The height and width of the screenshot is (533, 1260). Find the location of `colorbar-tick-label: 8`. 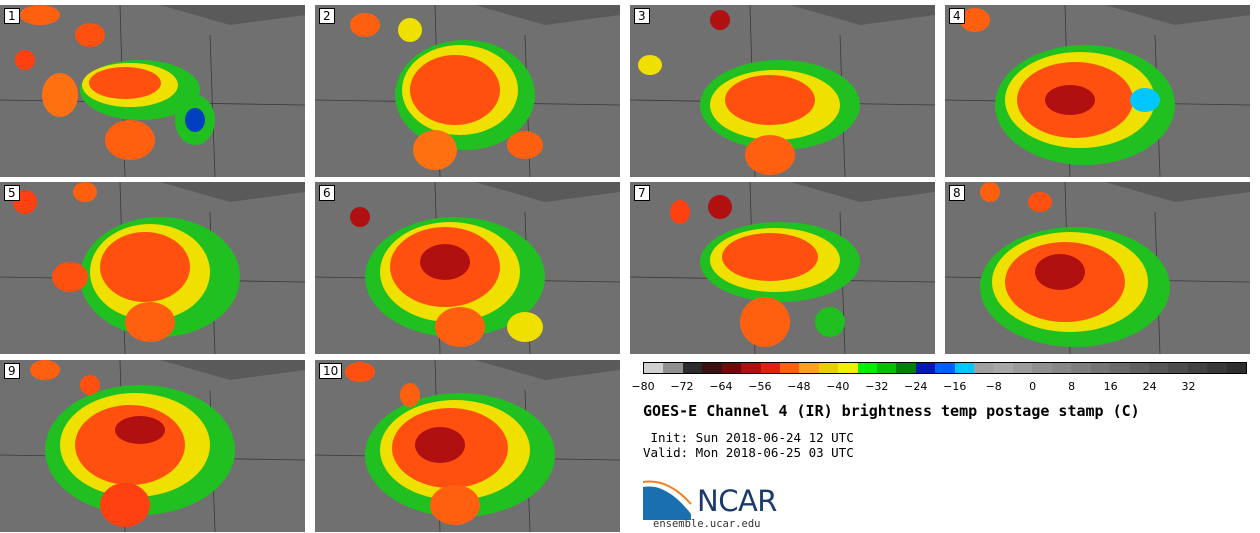

colorbar-tick-label: 8 is located at coordinates (1072, 386).